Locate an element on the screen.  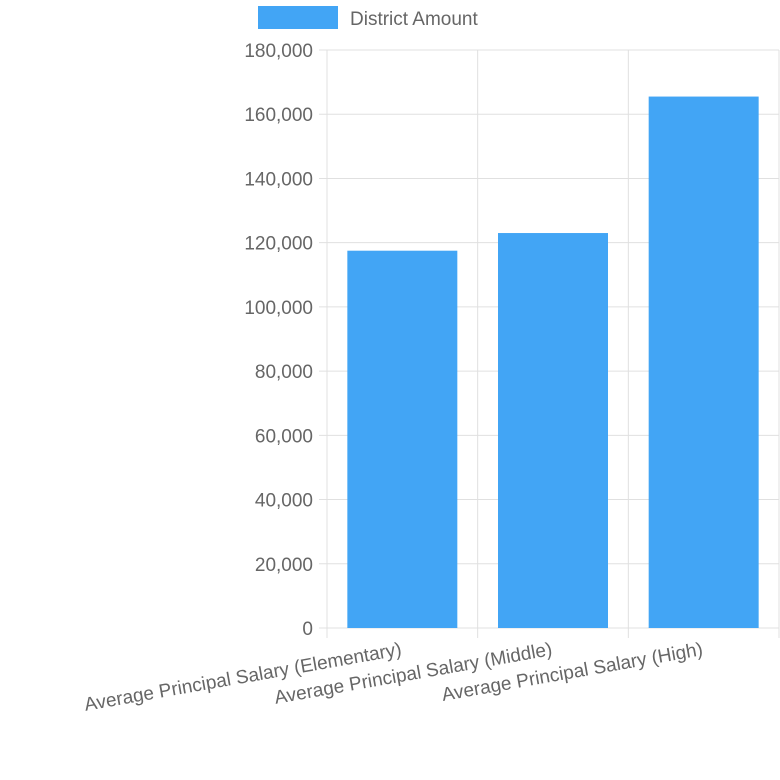
y-tick-label: 140,000 is located at coordinates (278, 179).